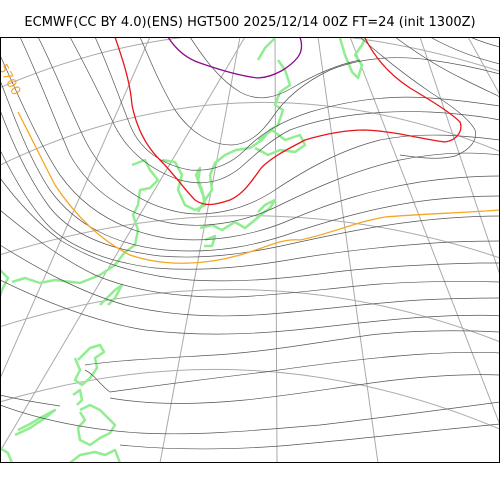 The width and height of the screenshot is (500, 500). I want to click on contour-5100-line, so click(235, 58).